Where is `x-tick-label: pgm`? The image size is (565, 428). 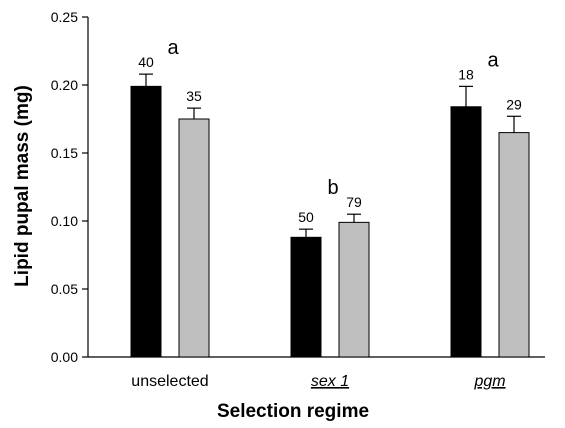 x-tick-label: pgm is located at coordinates (489, 381).